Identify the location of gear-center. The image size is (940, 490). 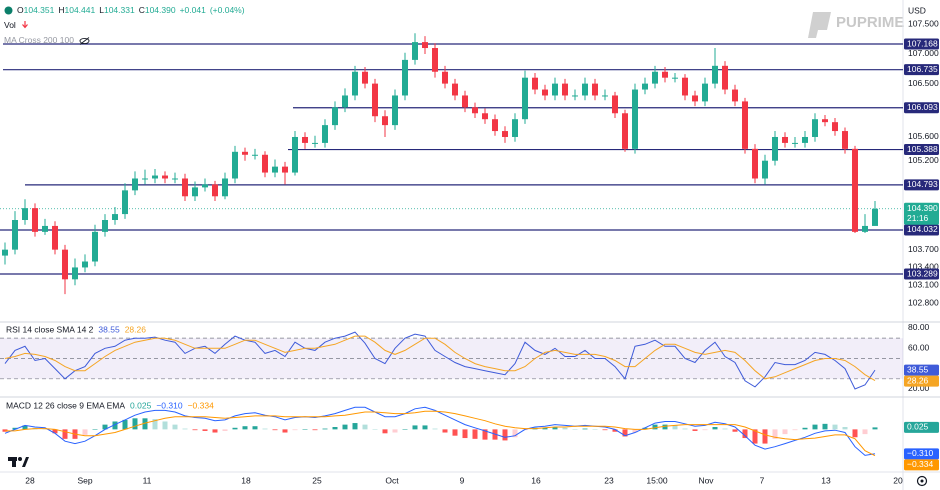
(922, 481).